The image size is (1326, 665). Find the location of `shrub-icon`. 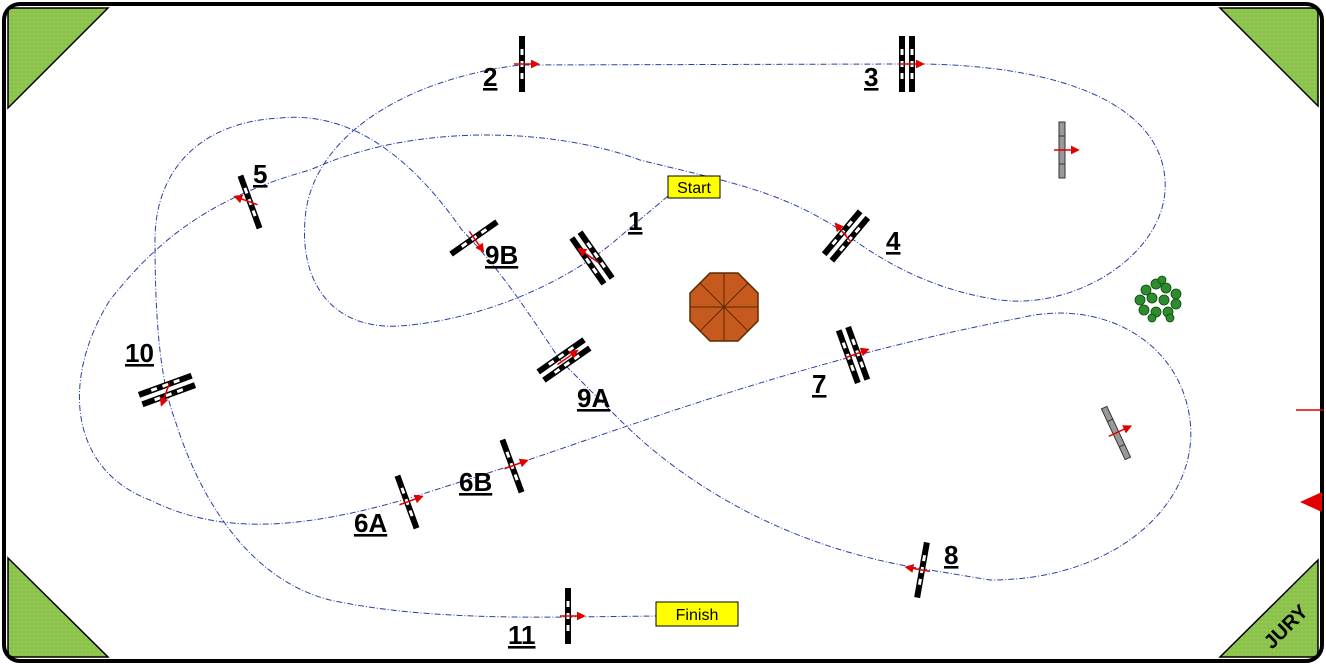

shrub-icon is located at coordinates (1158, 299).